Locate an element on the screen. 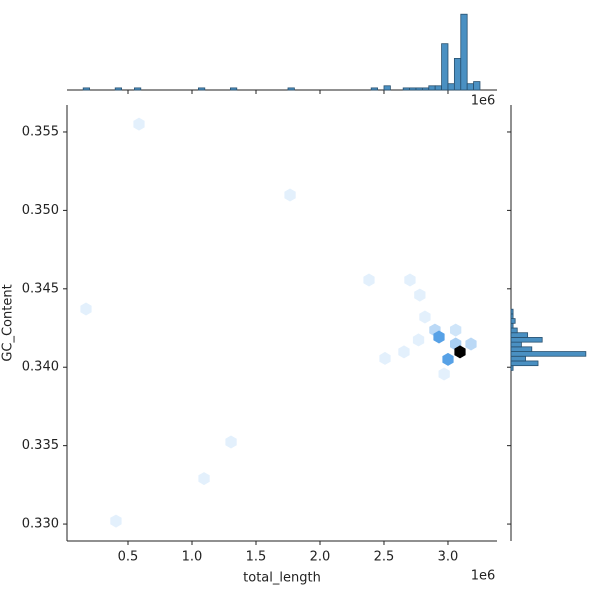 The image size is (600, 600). x-tick-label: 3.0 is located at coordinates (448, 557).